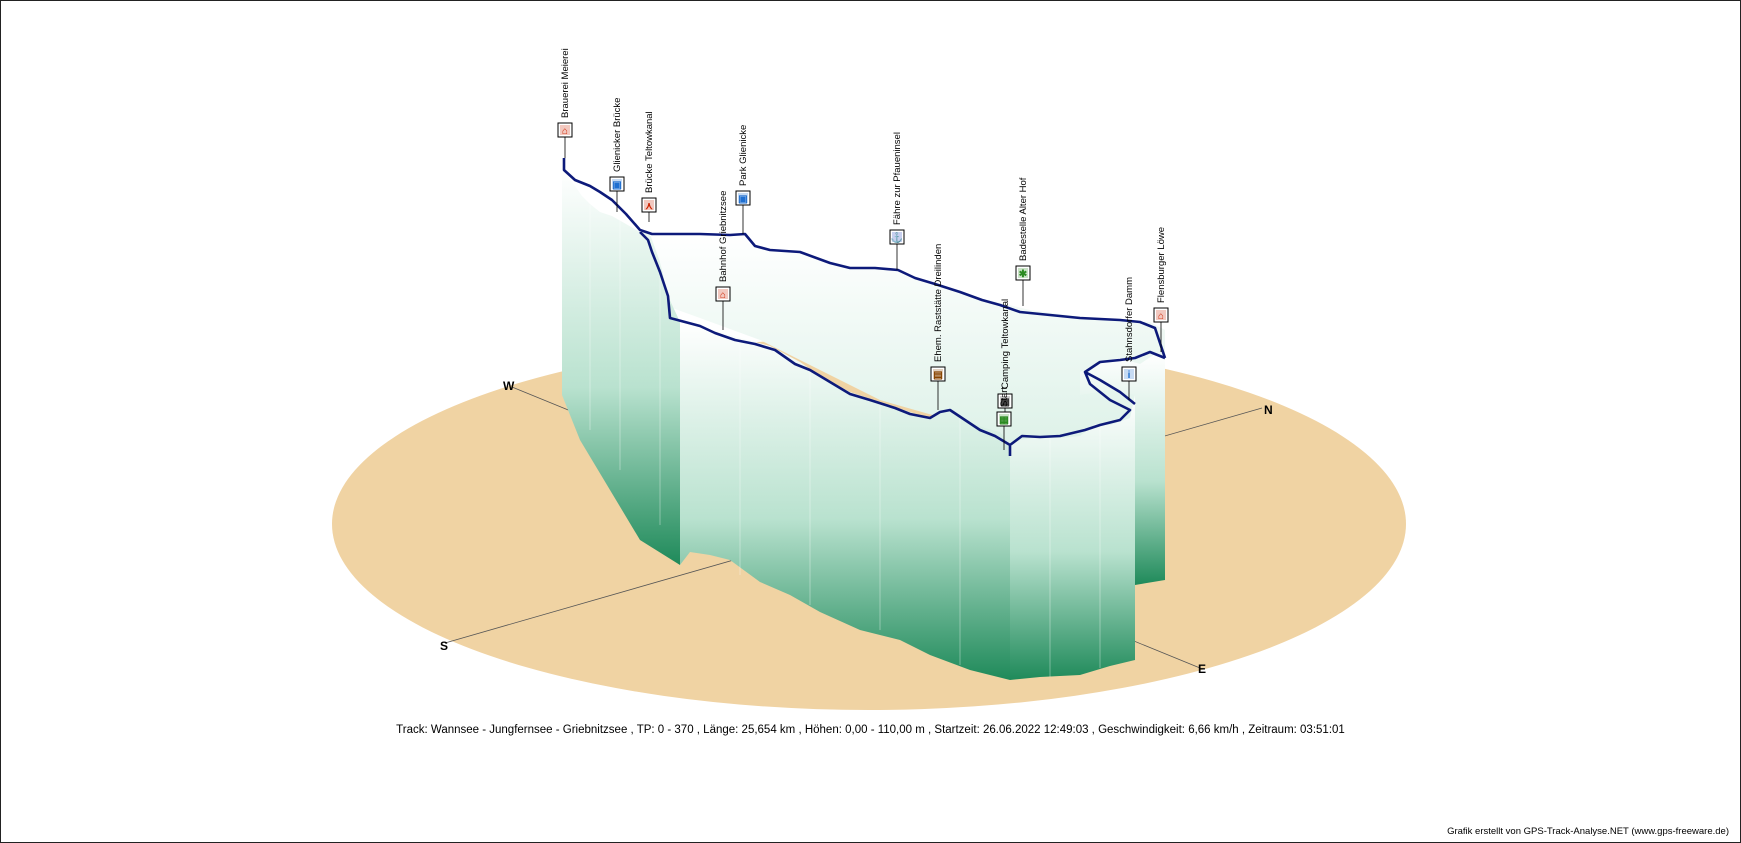  Describe the element at coordinates (444, 646) in the screenshot. I see `compass-s: S` at that location.